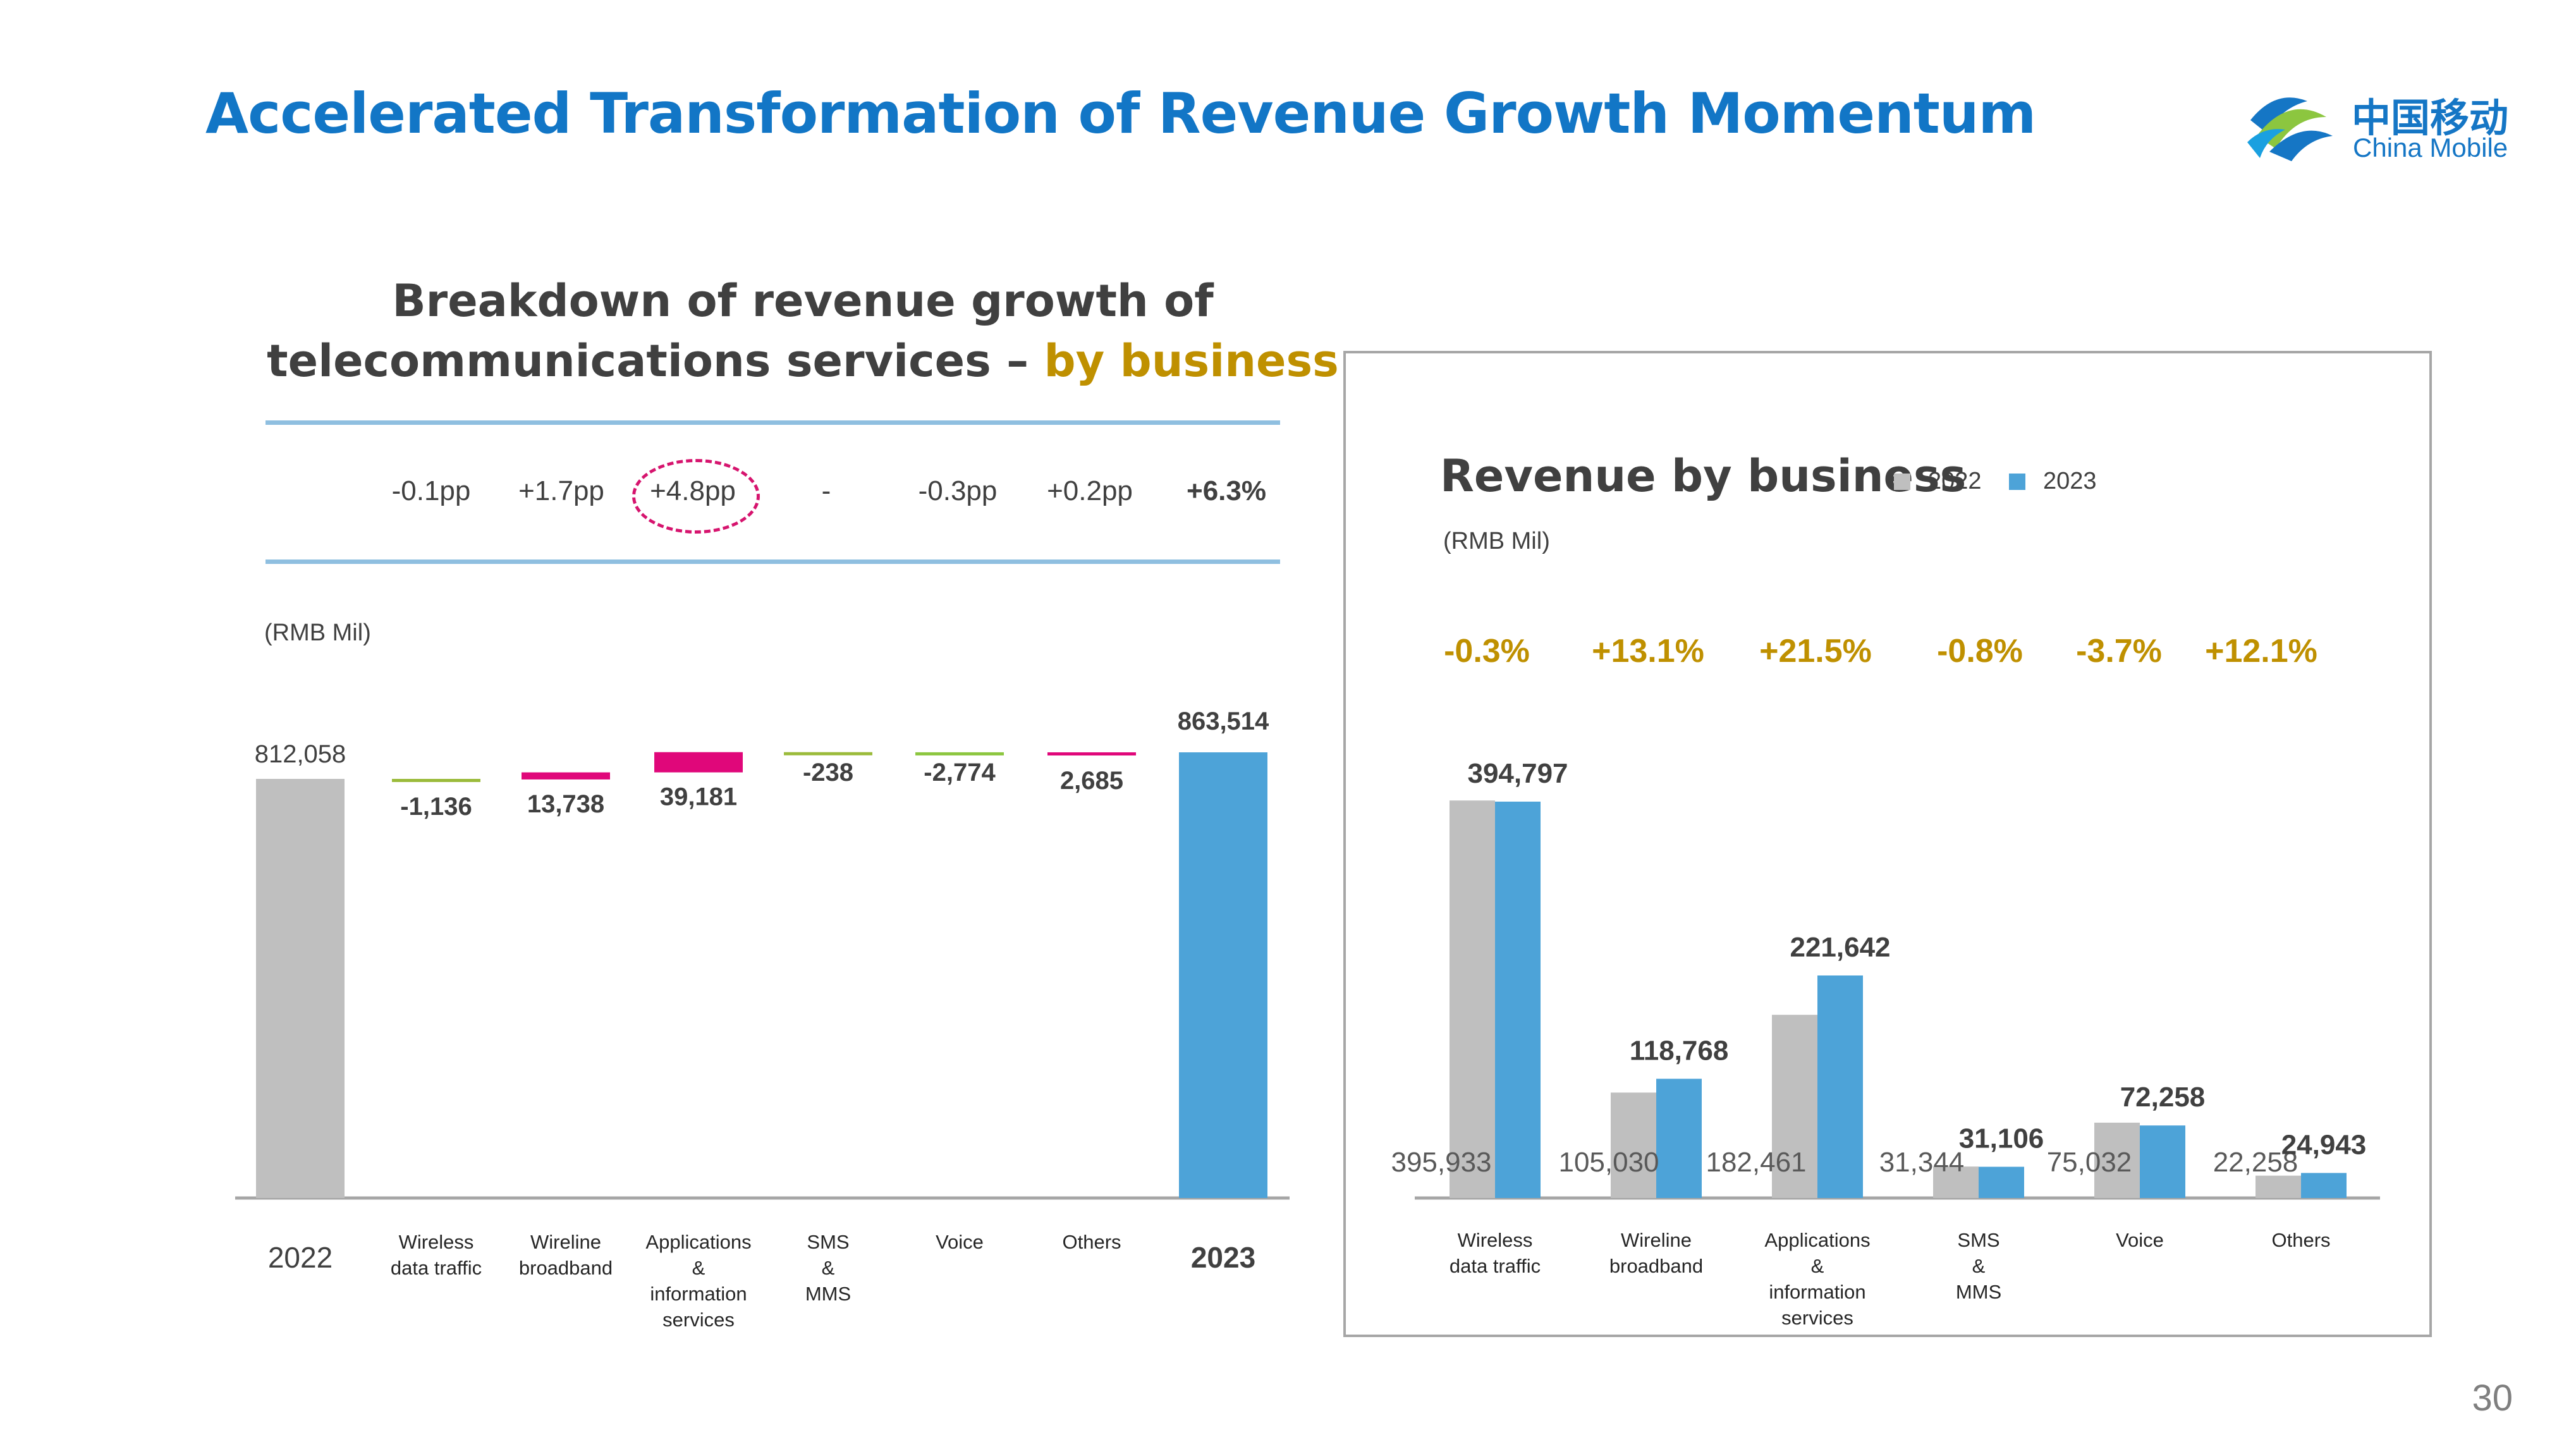 The image size is (2576, 1449). I want to click on waterfall-value-label: 39,181, so click(698, 797).